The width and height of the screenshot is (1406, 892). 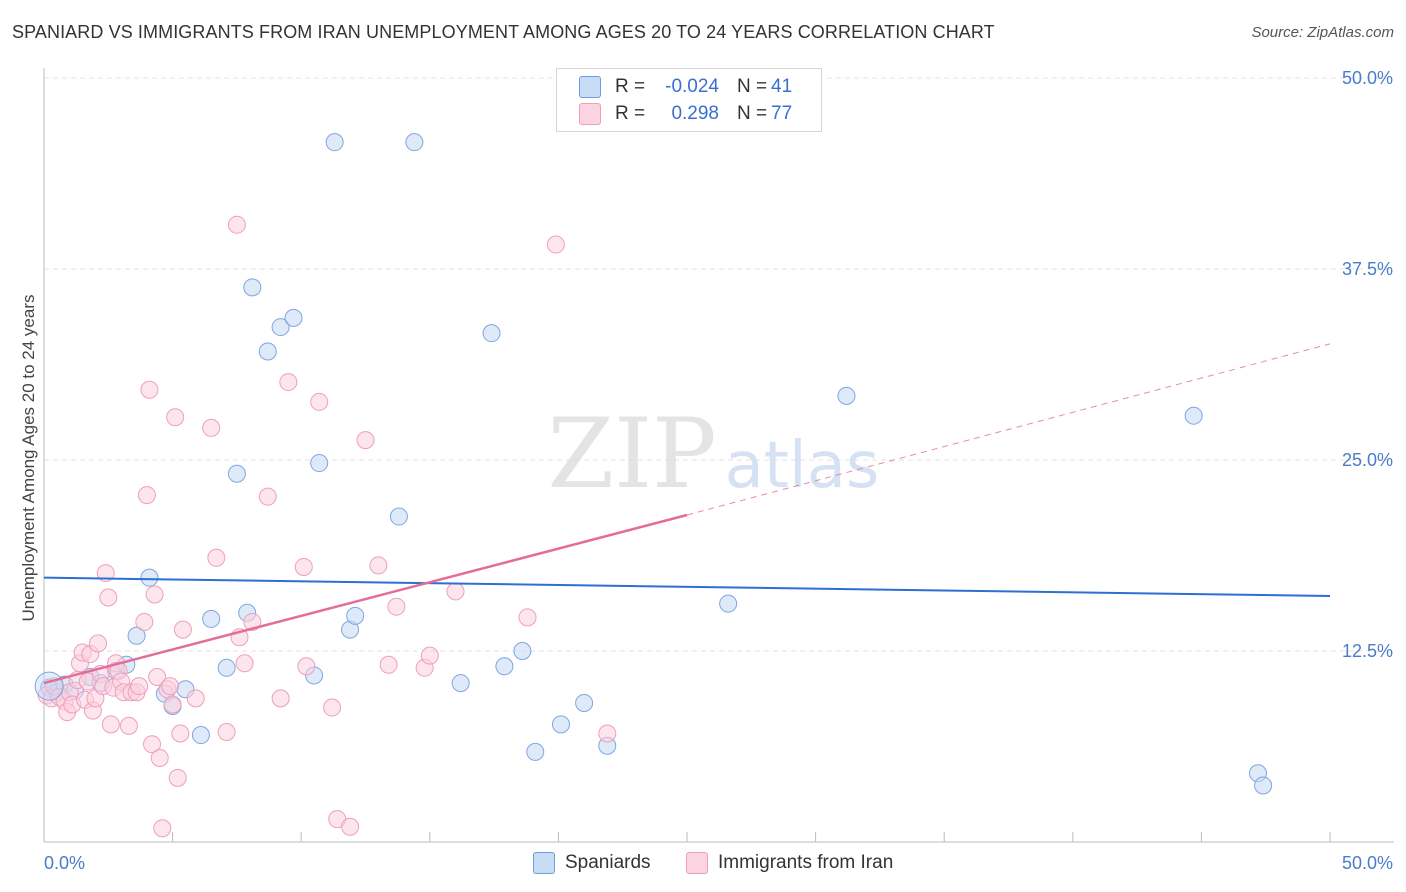 I want to click on iran-swatch, so click(x=590, y=114).